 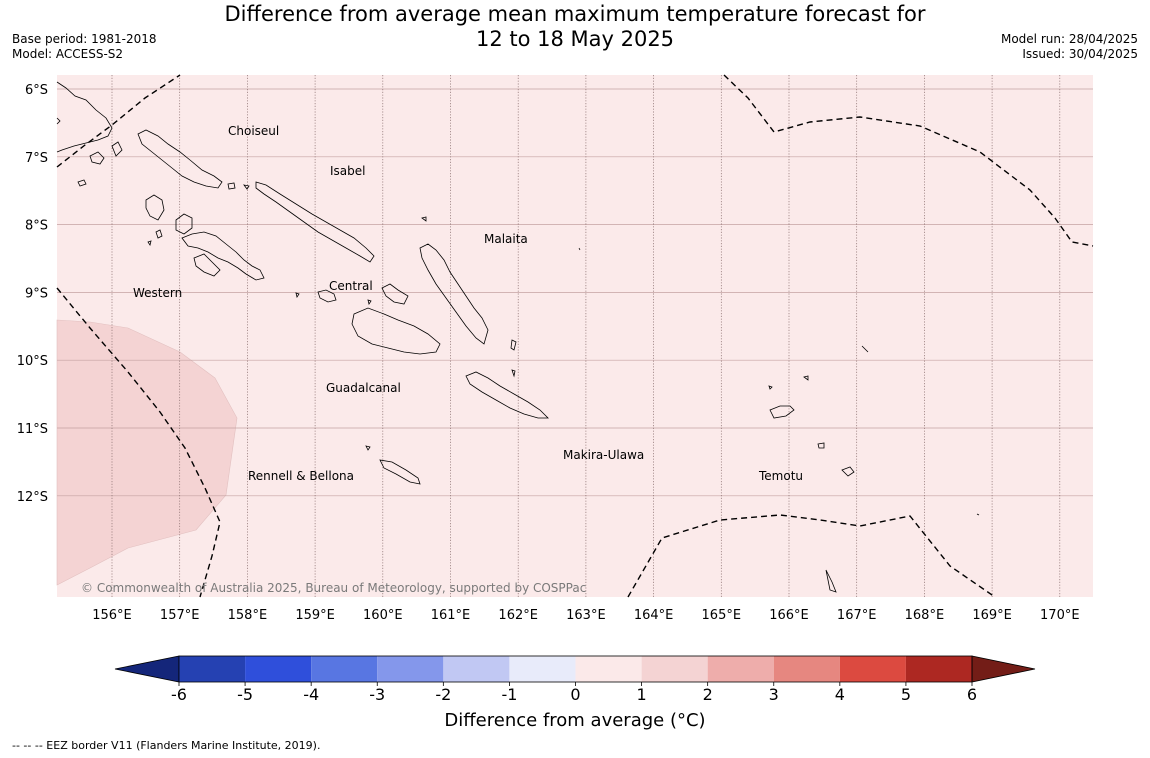 I want to click on colorbar-tick-label: 4, so click(x=840, y=694).